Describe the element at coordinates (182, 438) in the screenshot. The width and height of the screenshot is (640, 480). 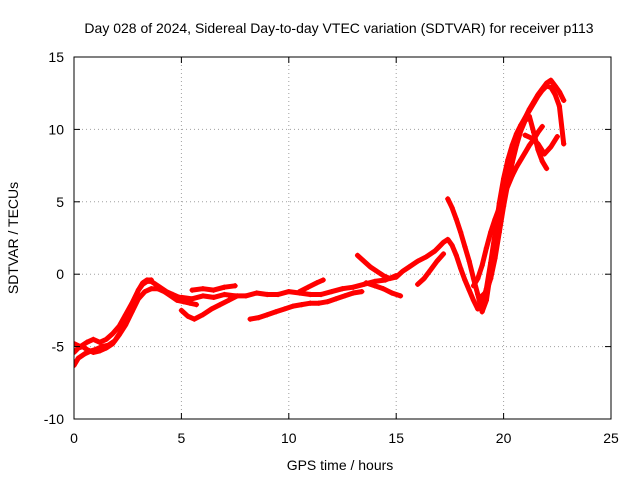
I see `x-tick-label: 5` at that location.